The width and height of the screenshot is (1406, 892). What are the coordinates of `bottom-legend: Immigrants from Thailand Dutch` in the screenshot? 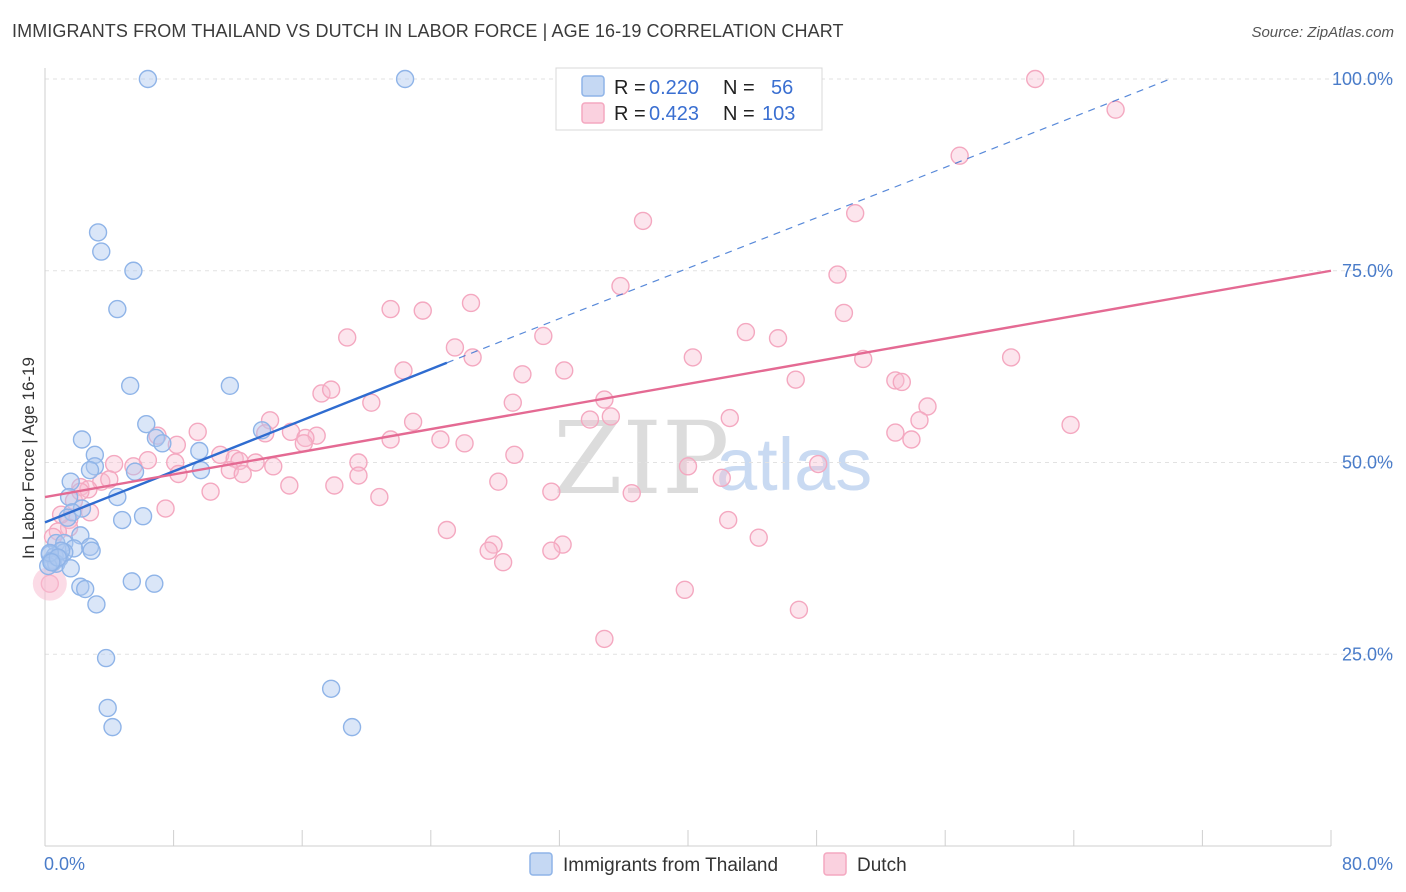 It's located at (718, 864).